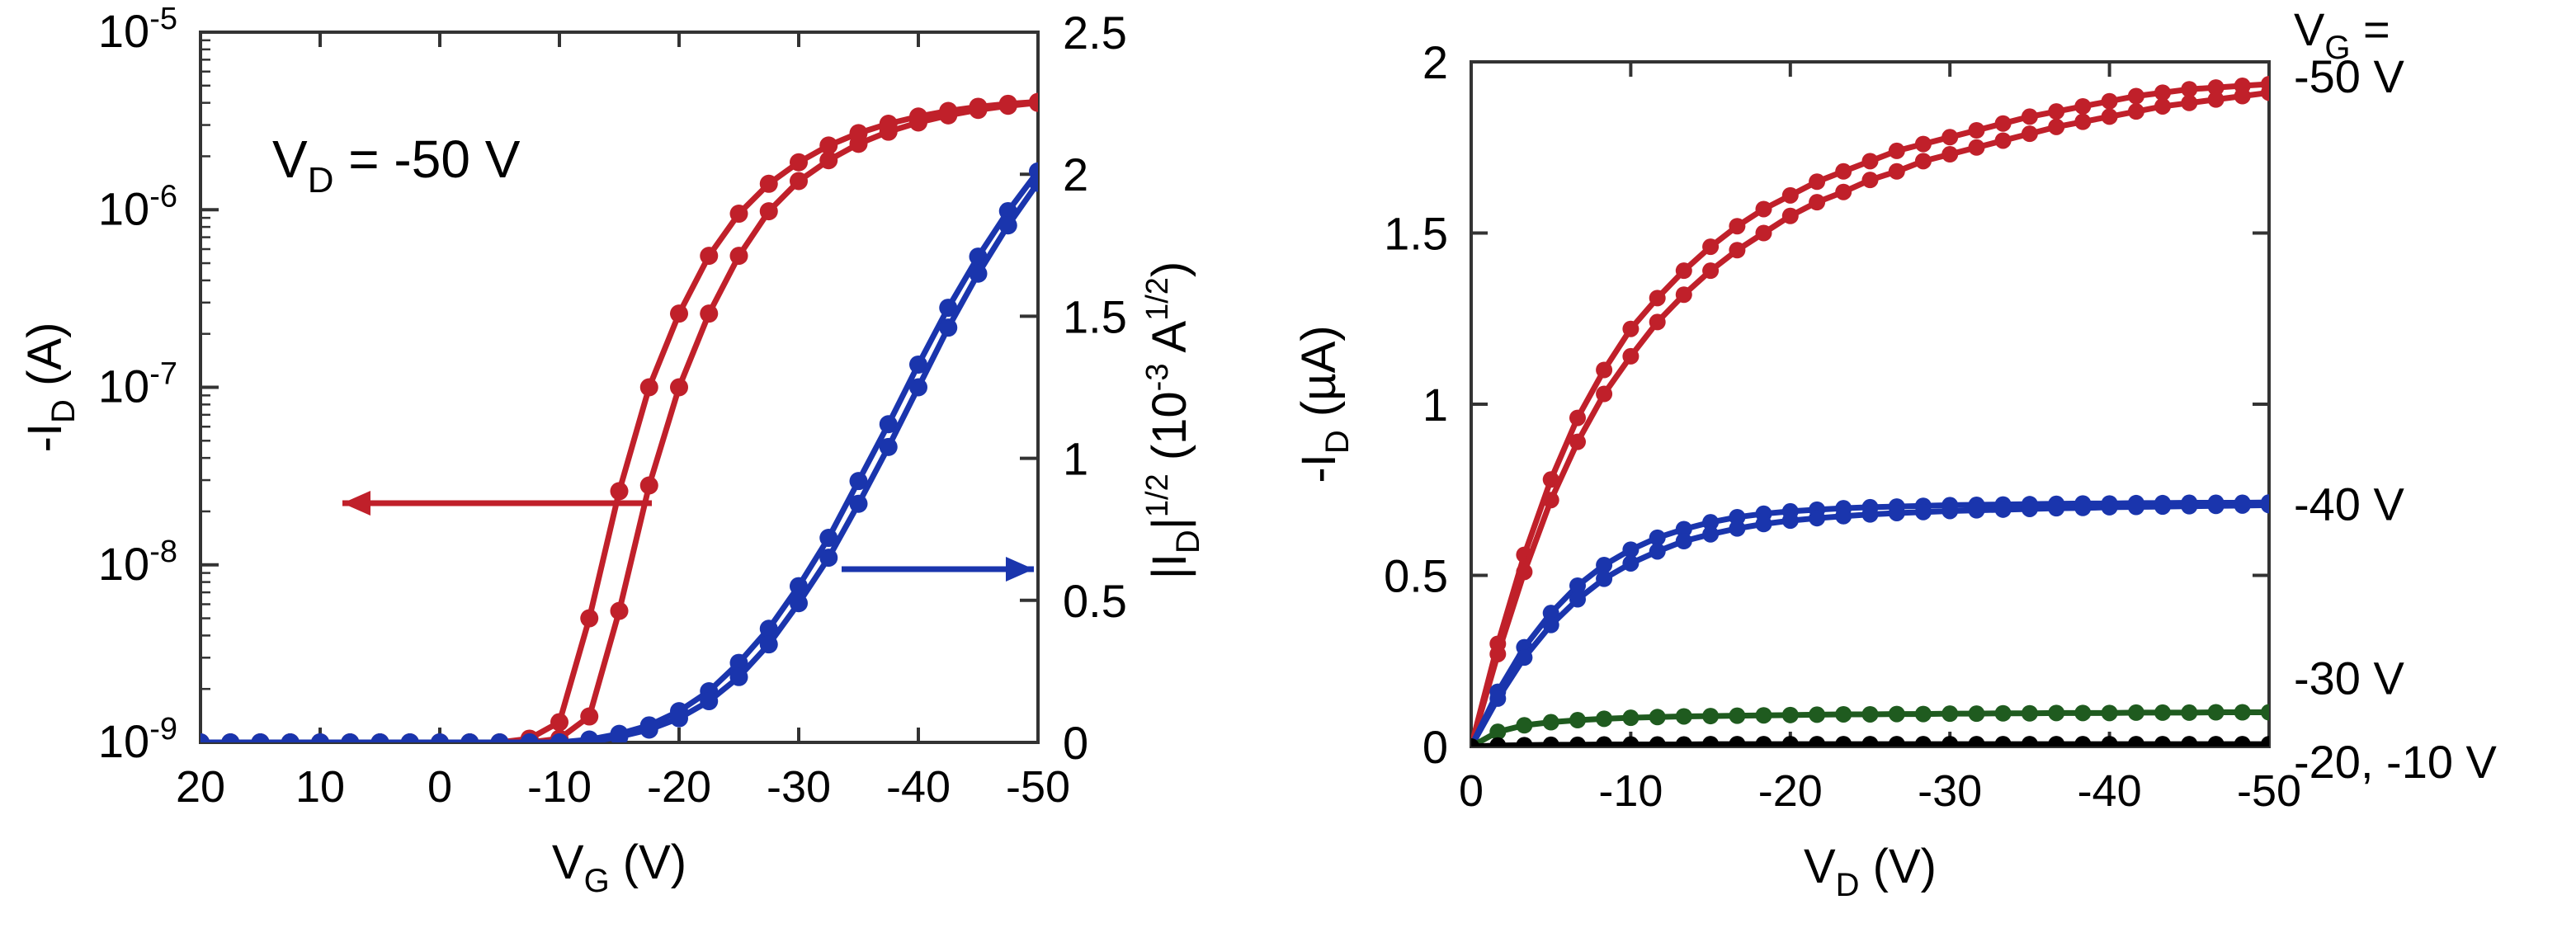 This screenshot has width=2576, height=928. I want to click on left-right-ytick-label: 1, so click(1075, 459).